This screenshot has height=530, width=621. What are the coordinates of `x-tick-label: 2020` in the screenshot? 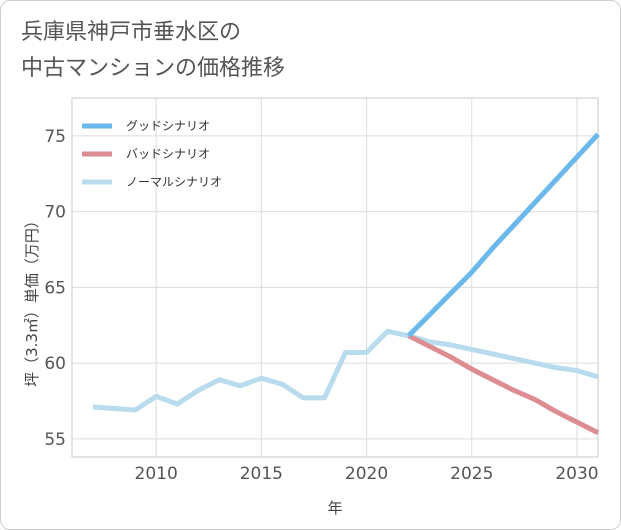 It's located at (366, 474).